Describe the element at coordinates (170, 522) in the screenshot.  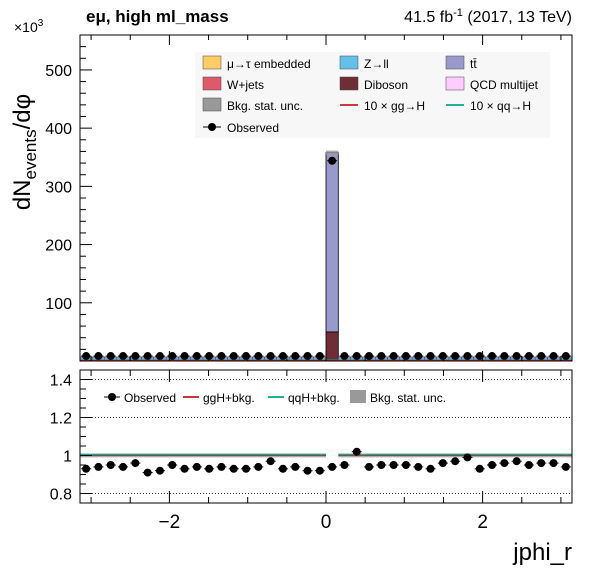
I see `x-tick-label: −2` at that location.